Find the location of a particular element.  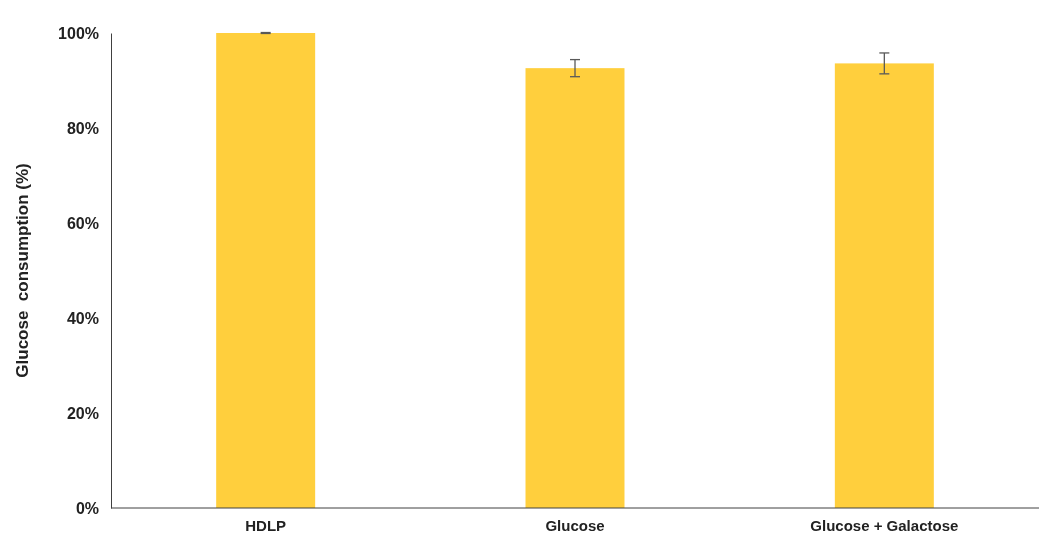

x-tick-label: HDLP is located at coordinates (266, 525).